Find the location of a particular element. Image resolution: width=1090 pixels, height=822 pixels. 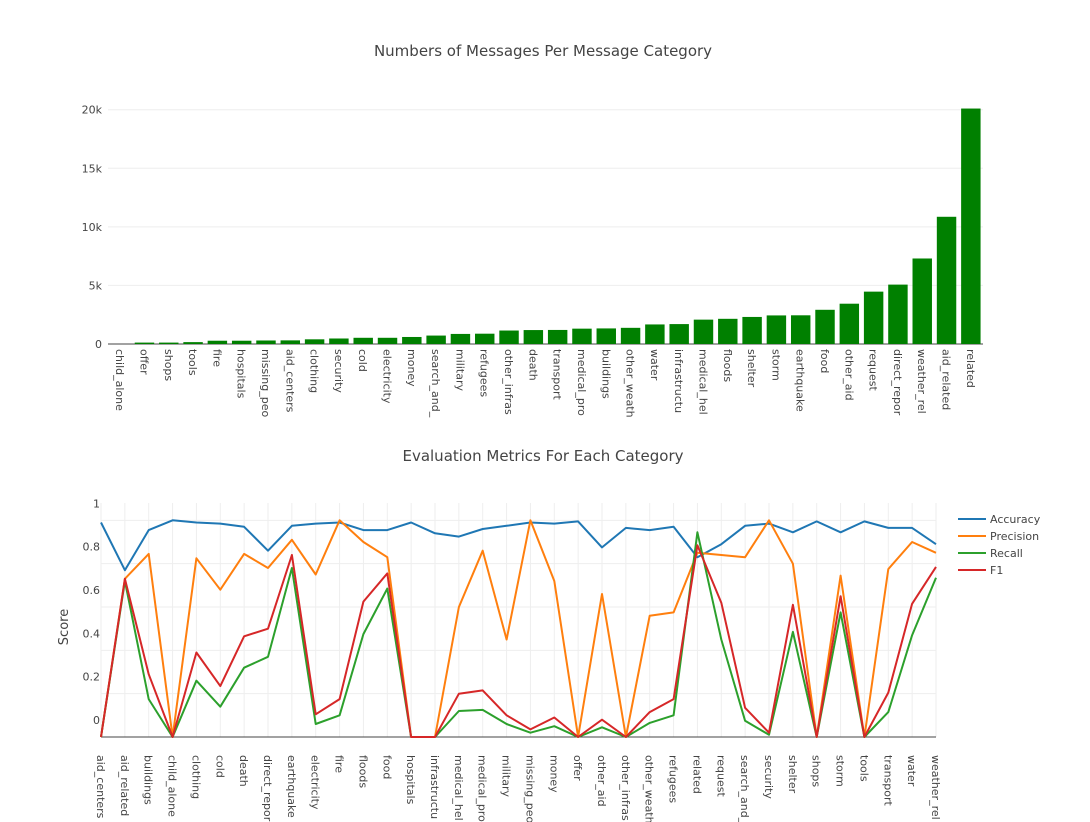

bar-x-tick-label: request is located at coordinates (873, 370).